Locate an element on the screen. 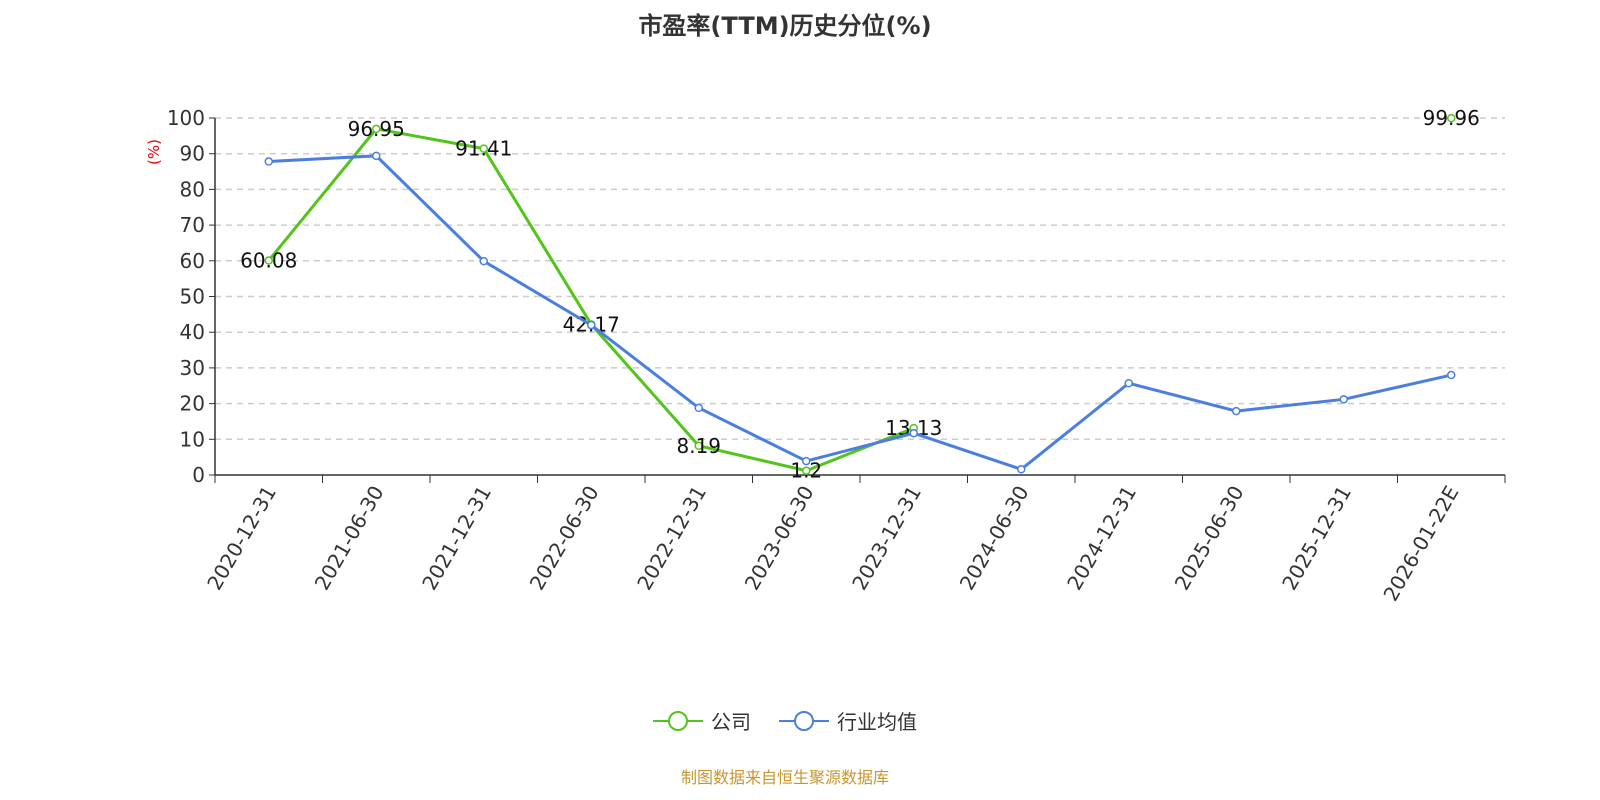 Image resolution: width=1600 pixels, height=800 pixels. x-tick-label: 2025-12-31 is located at coordinates (1316, 538).